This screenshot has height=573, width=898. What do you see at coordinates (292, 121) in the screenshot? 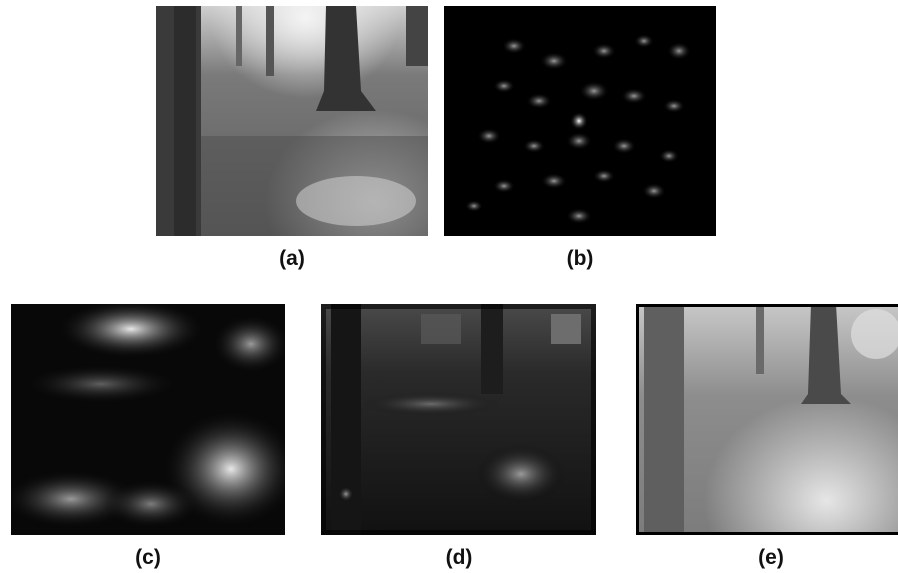
I see `panel-a-image` at bounding box center [292, 121].